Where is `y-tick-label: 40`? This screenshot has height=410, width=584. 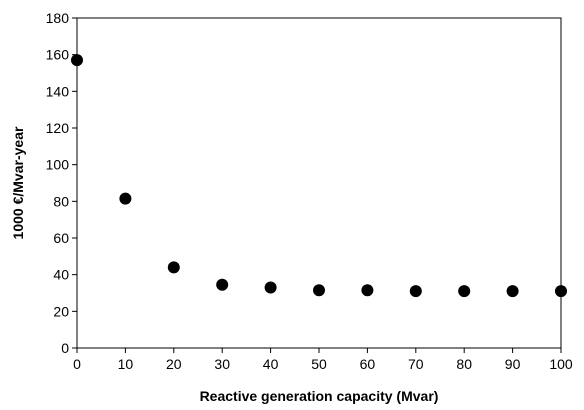
y-tick-label: 40 is located at coordinates (61, 275).